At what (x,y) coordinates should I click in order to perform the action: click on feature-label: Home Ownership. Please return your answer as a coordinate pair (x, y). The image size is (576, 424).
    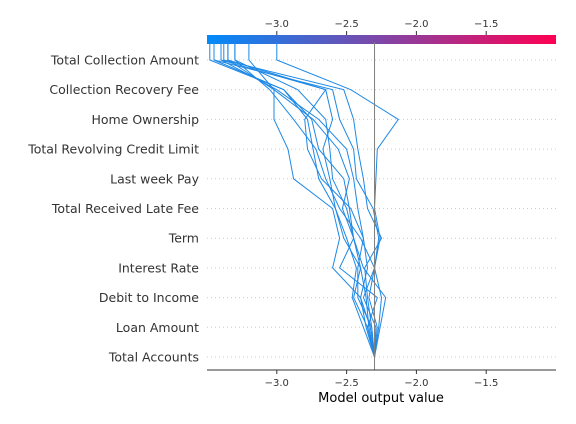
    Looking at the image, I should click on (145, 119).